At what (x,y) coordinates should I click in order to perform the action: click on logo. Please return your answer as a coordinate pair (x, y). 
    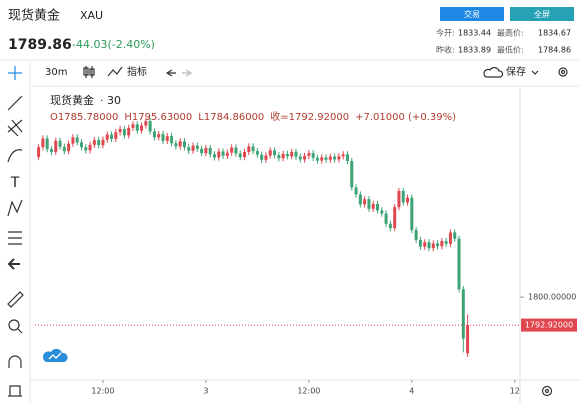
    Looking at the image, I should click on (55, 355).